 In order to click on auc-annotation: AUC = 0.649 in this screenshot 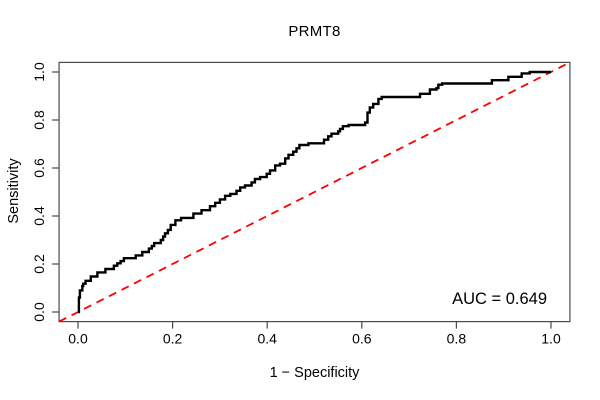, I will do `click(499, 299)`.